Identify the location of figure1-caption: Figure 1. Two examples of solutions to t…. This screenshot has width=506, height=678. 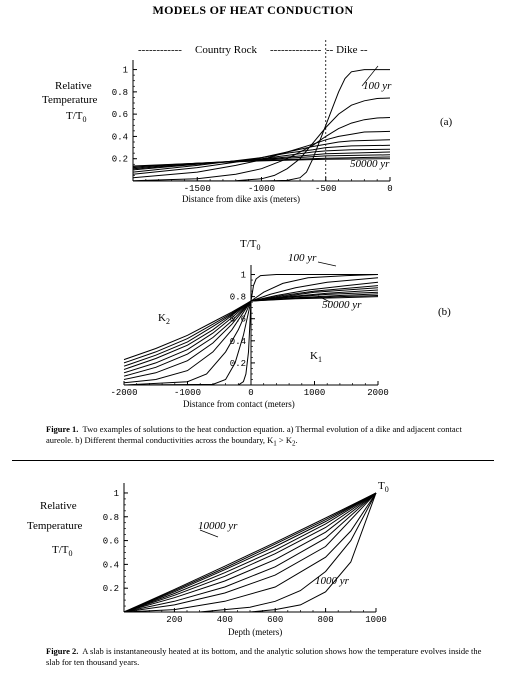
(254, 436).